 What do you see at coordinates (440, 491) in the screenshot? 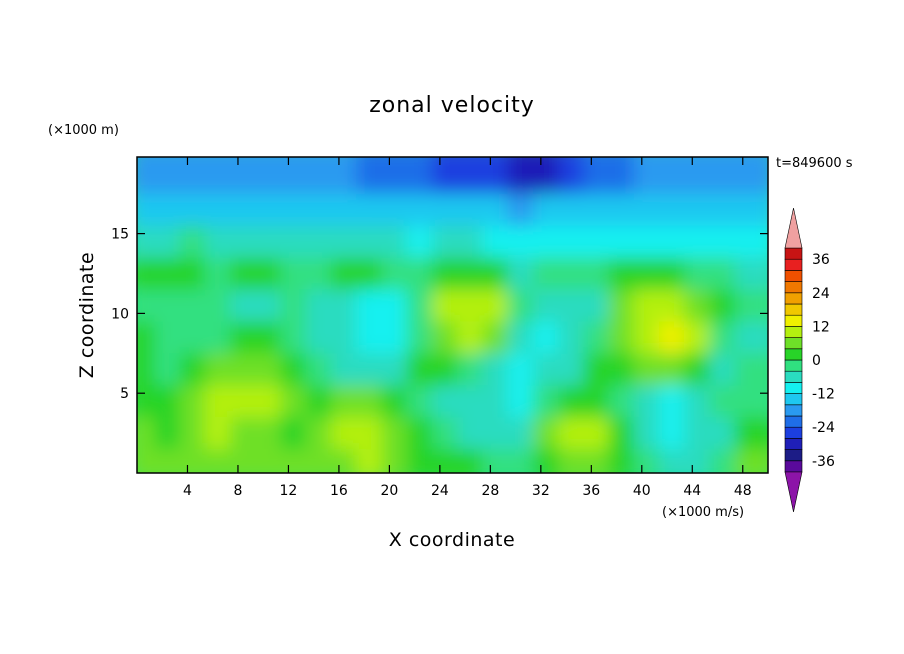
I see `x-tick-label: 24` at bounding box center [440, 491].